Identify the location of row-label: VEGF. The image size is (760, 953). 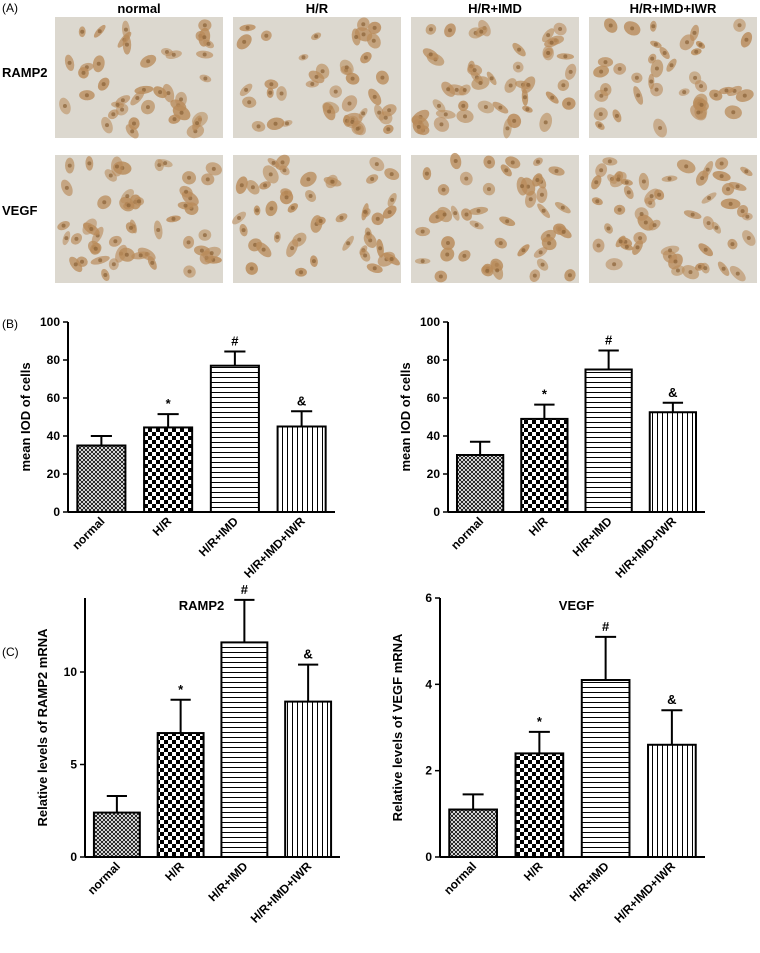
(19, 210).